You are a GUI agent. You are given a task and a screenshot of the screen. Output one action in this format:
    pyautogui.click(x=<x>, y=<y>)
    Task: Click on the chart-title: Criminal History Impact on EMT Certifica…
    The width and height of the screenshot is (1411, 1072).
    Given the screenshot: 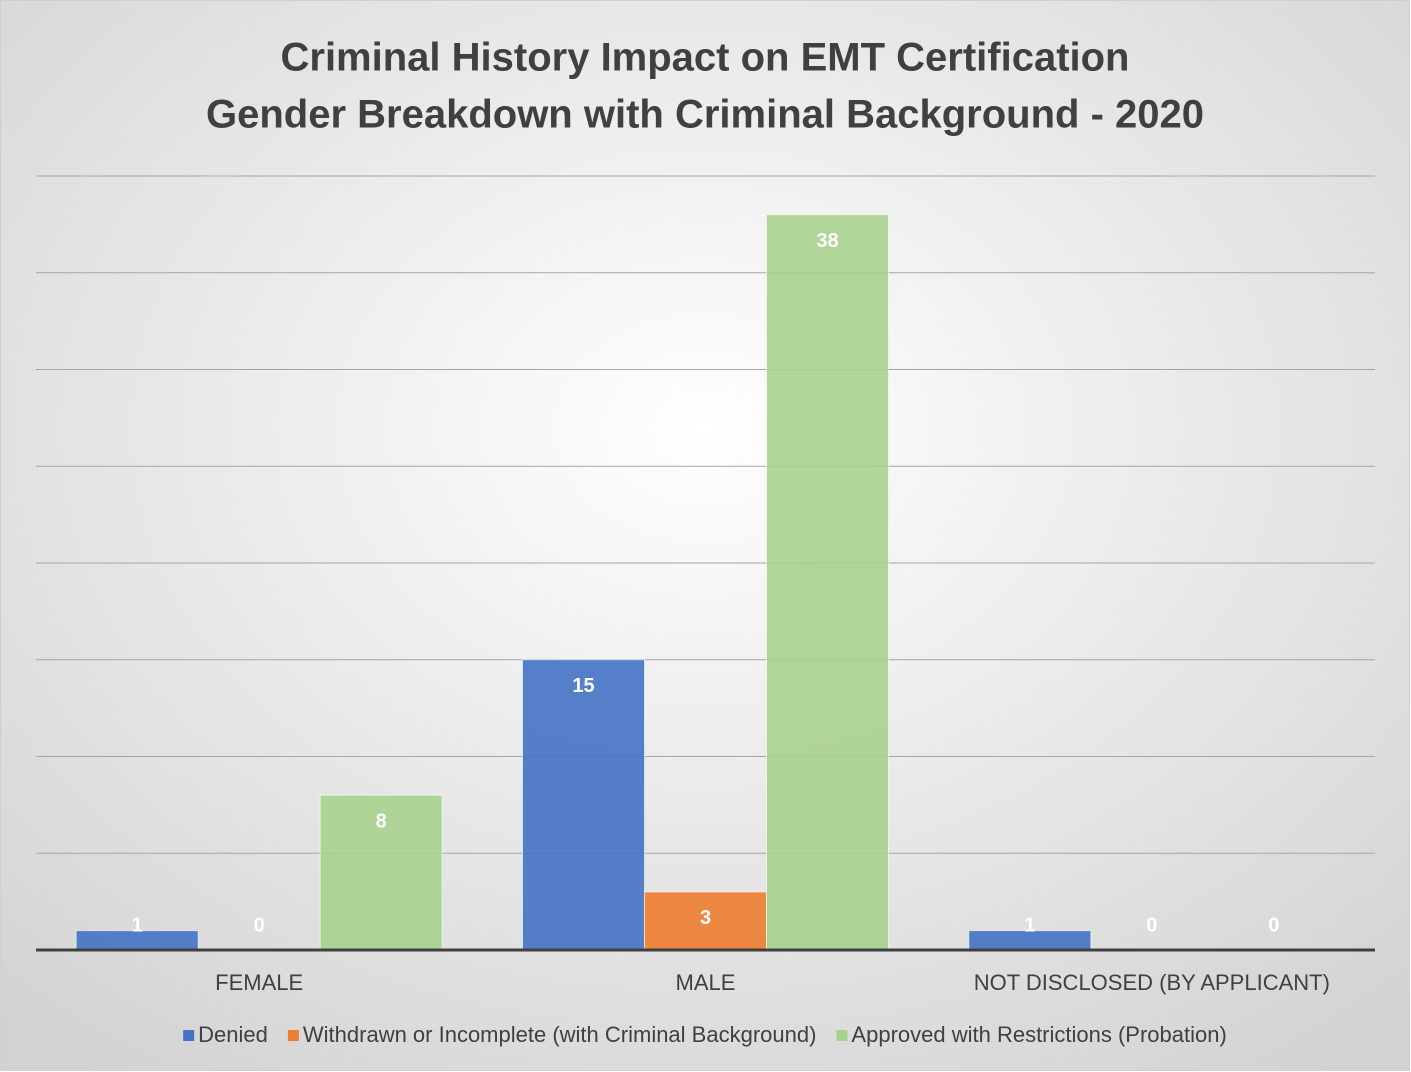 What is the action you would take?
    pyautogui.click(x=704, y=58)
    